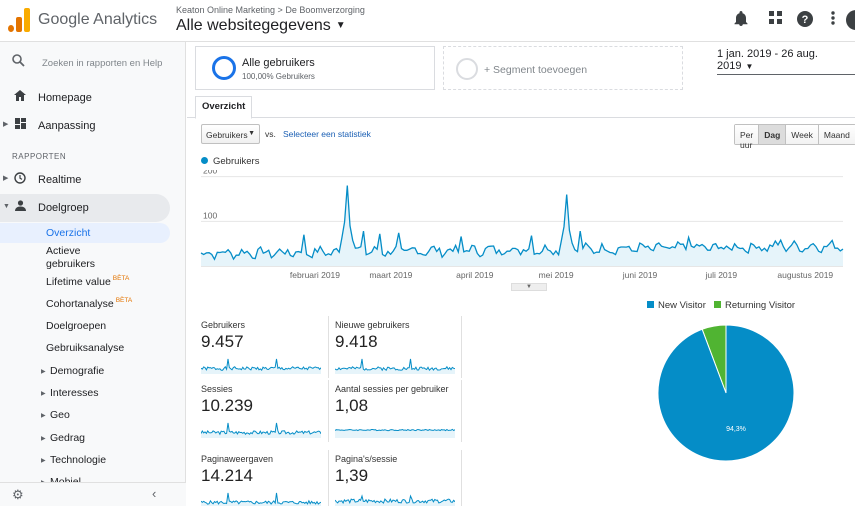 Image resolution: width=855 pixels, height=506 pixels. What do you see at coordinates (833, 20) in the screenshot?
I see `more-vert-icon` at bounding box center [833, 20].